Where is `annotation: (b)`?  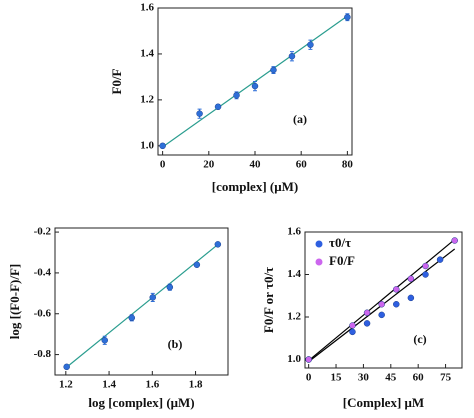 annotation: (b) is located at coordinates (175, 344).